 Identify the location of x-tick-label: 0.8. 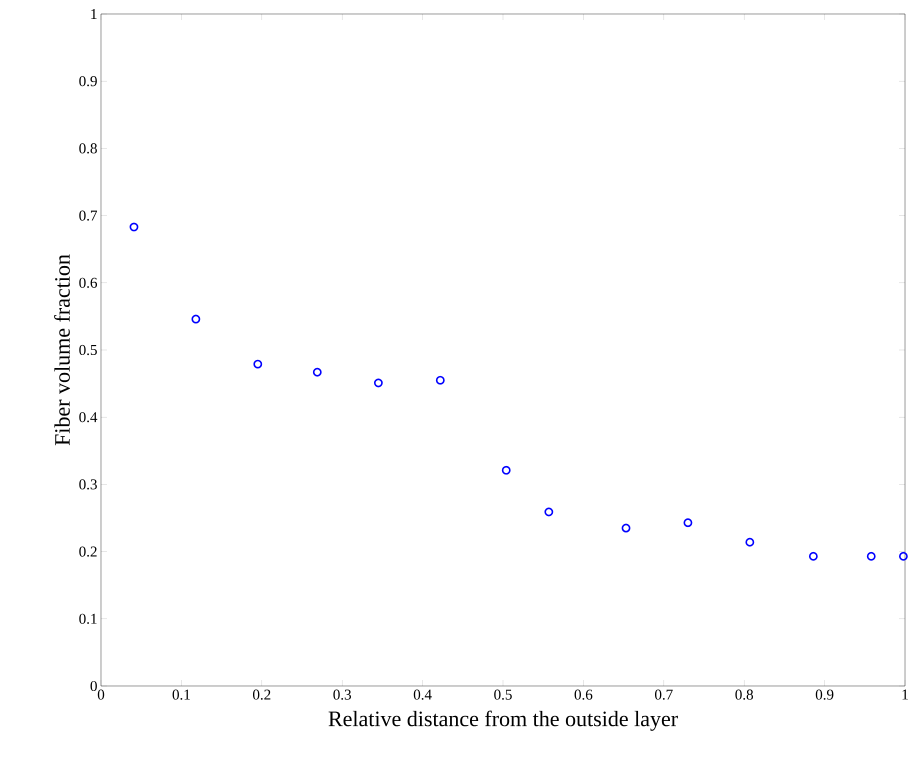
(744, 695).